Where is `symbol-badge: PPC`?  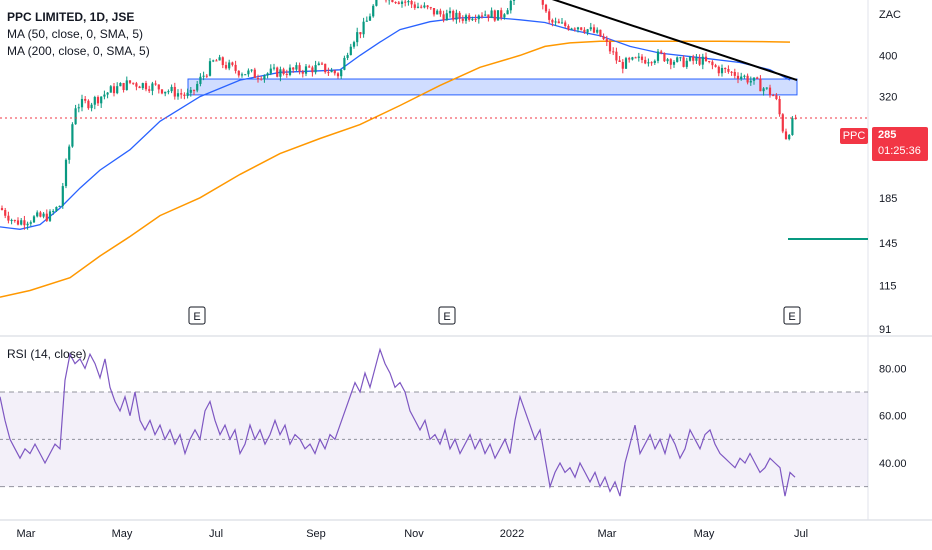 symbol-badge: PPC is located at coordinates (854, 136).